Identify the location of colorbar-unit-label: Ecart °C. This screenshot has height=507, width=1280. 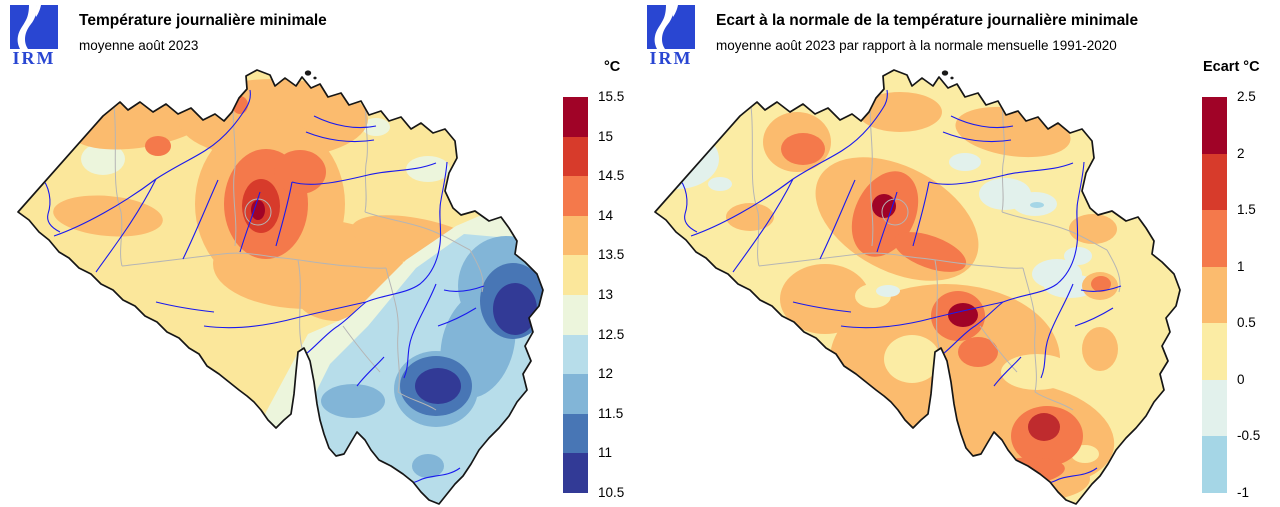
(1231, 67).